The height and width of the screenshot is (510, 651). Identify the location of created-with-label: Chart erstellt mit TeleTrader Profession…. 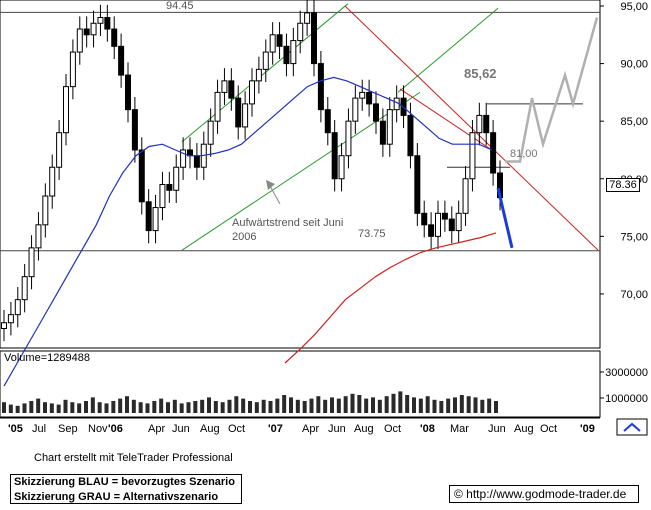
(133, 458).